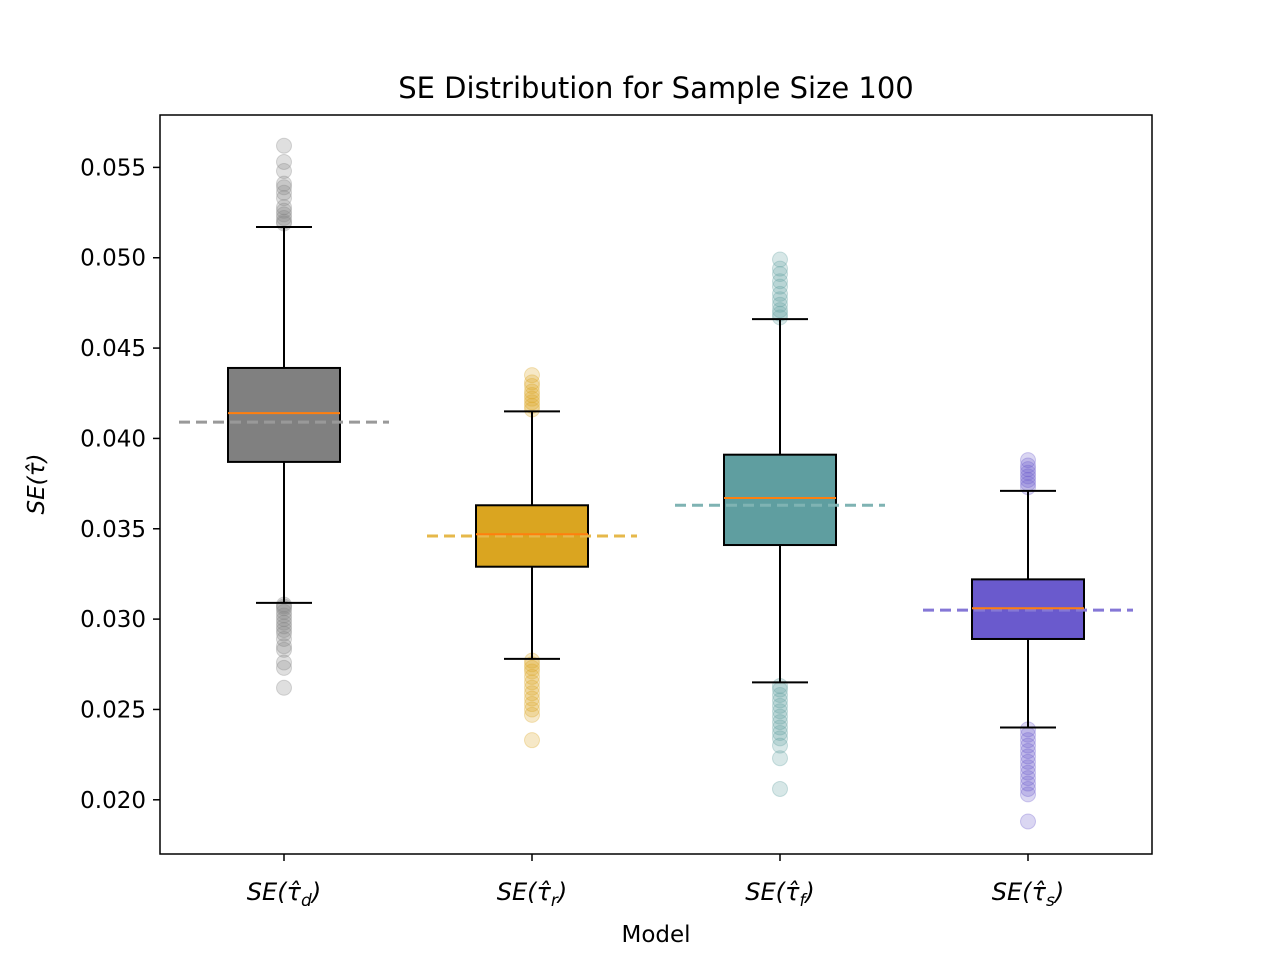 This screenshot has width=1280, height=960. What do you see at coordinates (113, 259) in the screenshot?
I see `y-tick-label: 0.050` at bounding box center [113, 259].